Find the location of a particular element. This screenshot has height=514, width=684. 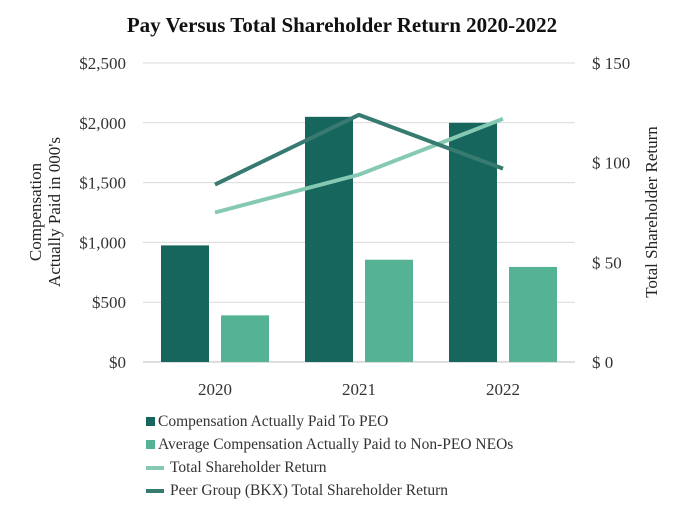

bar-peo-2021 is located at coordinates (329, 239).